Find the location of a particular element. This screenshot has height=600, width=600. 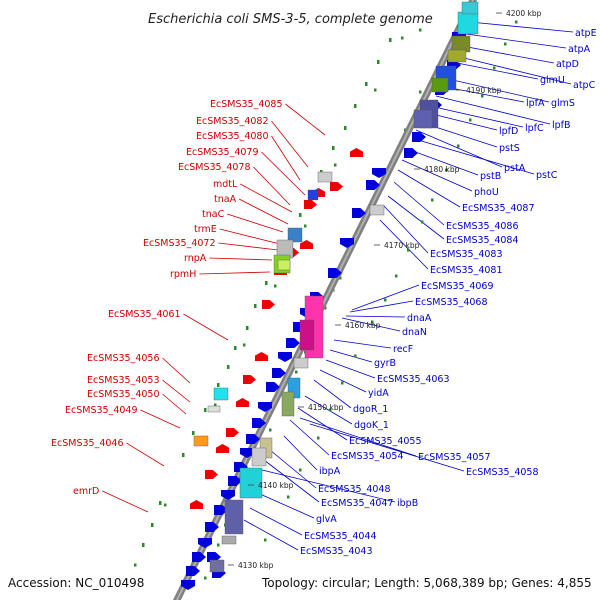

gene-label-atpe: atpE is located at coordinates (586, 33).